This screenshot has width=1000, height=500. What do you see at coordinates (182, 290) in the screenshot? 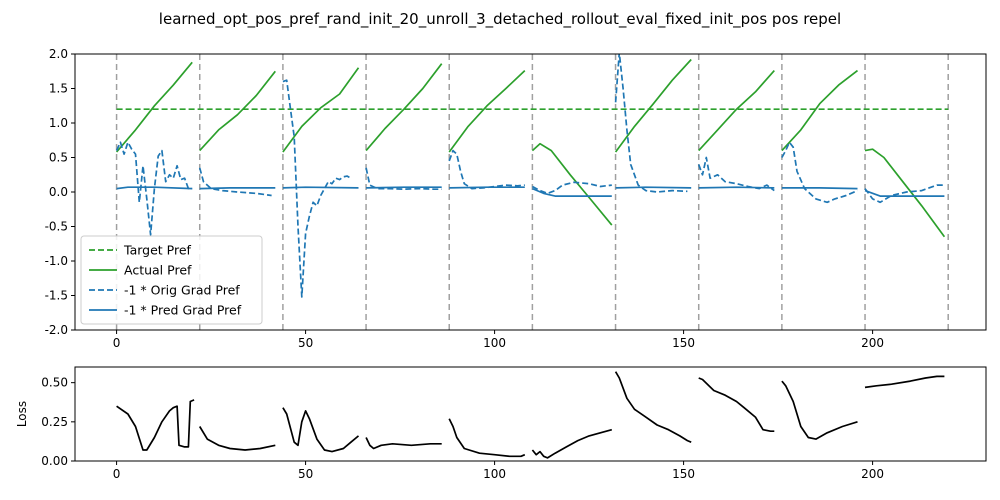
I see `legend-label: -1 * Orig Grad Pref` at bounding box center [182, 290].